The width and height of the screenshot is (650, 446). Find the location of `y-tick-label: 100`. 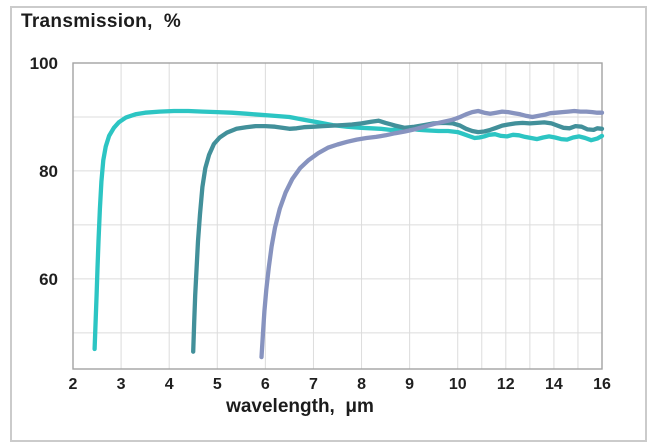

y-tick-label: 100 is located at coordinates (44, 63).